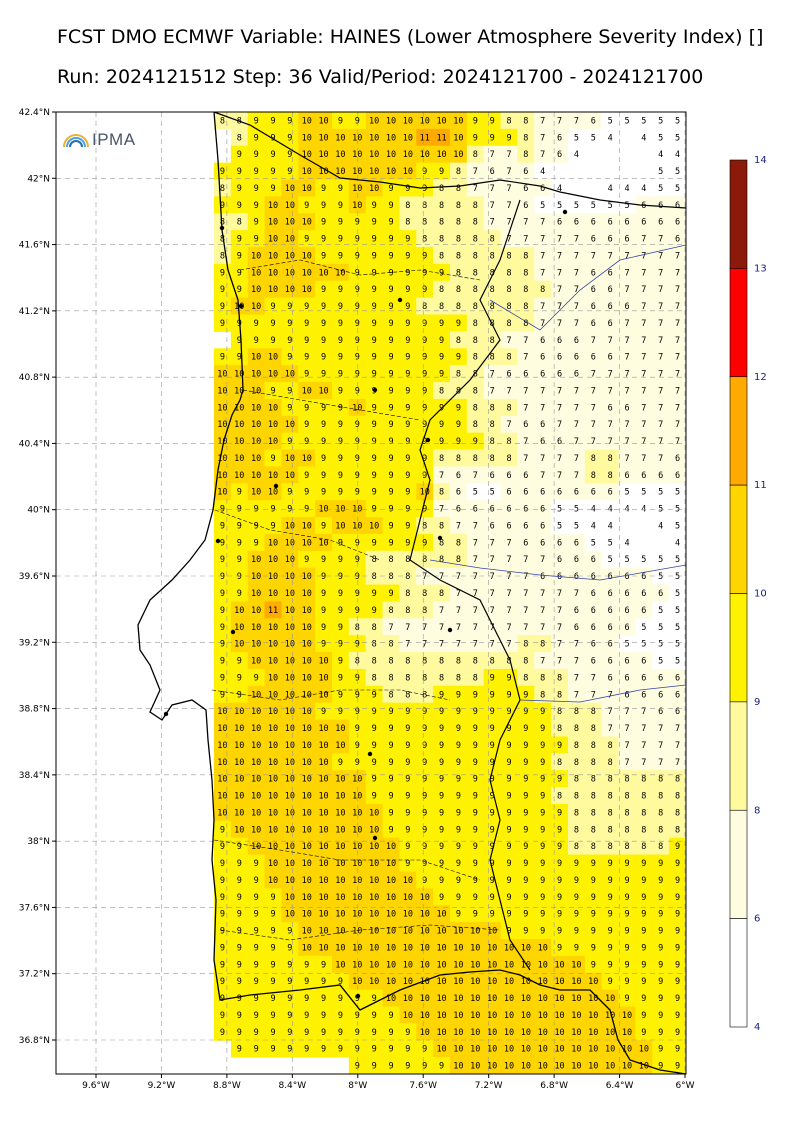  I want to click on lat-tick-label: 38.8°N, so click(34, 710).